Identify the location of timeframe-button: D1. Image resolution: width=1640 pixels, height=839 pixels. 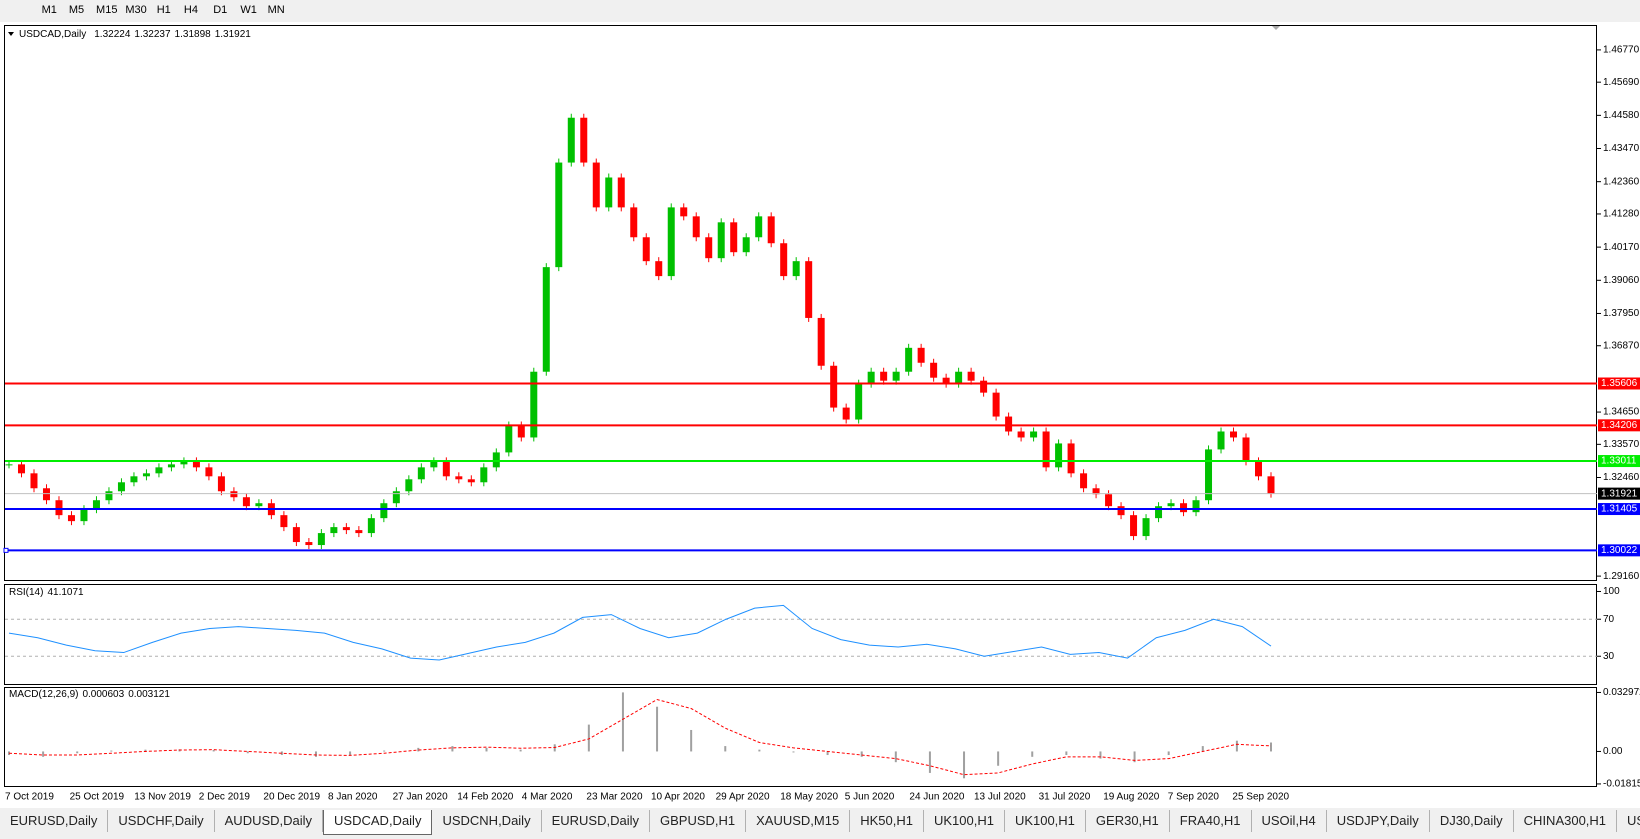
(220, 10).